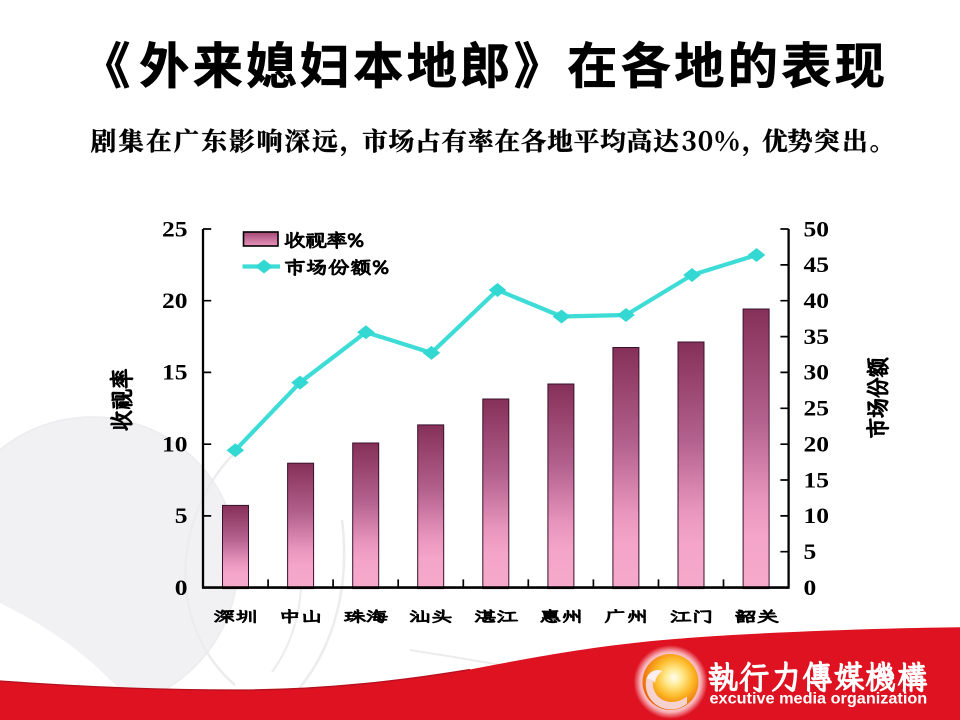 The width and height of the screenshot is (960, 720). Describe the element at coordinates (817, 373) in the screenshot. I see `svg-text: 30` at that location.